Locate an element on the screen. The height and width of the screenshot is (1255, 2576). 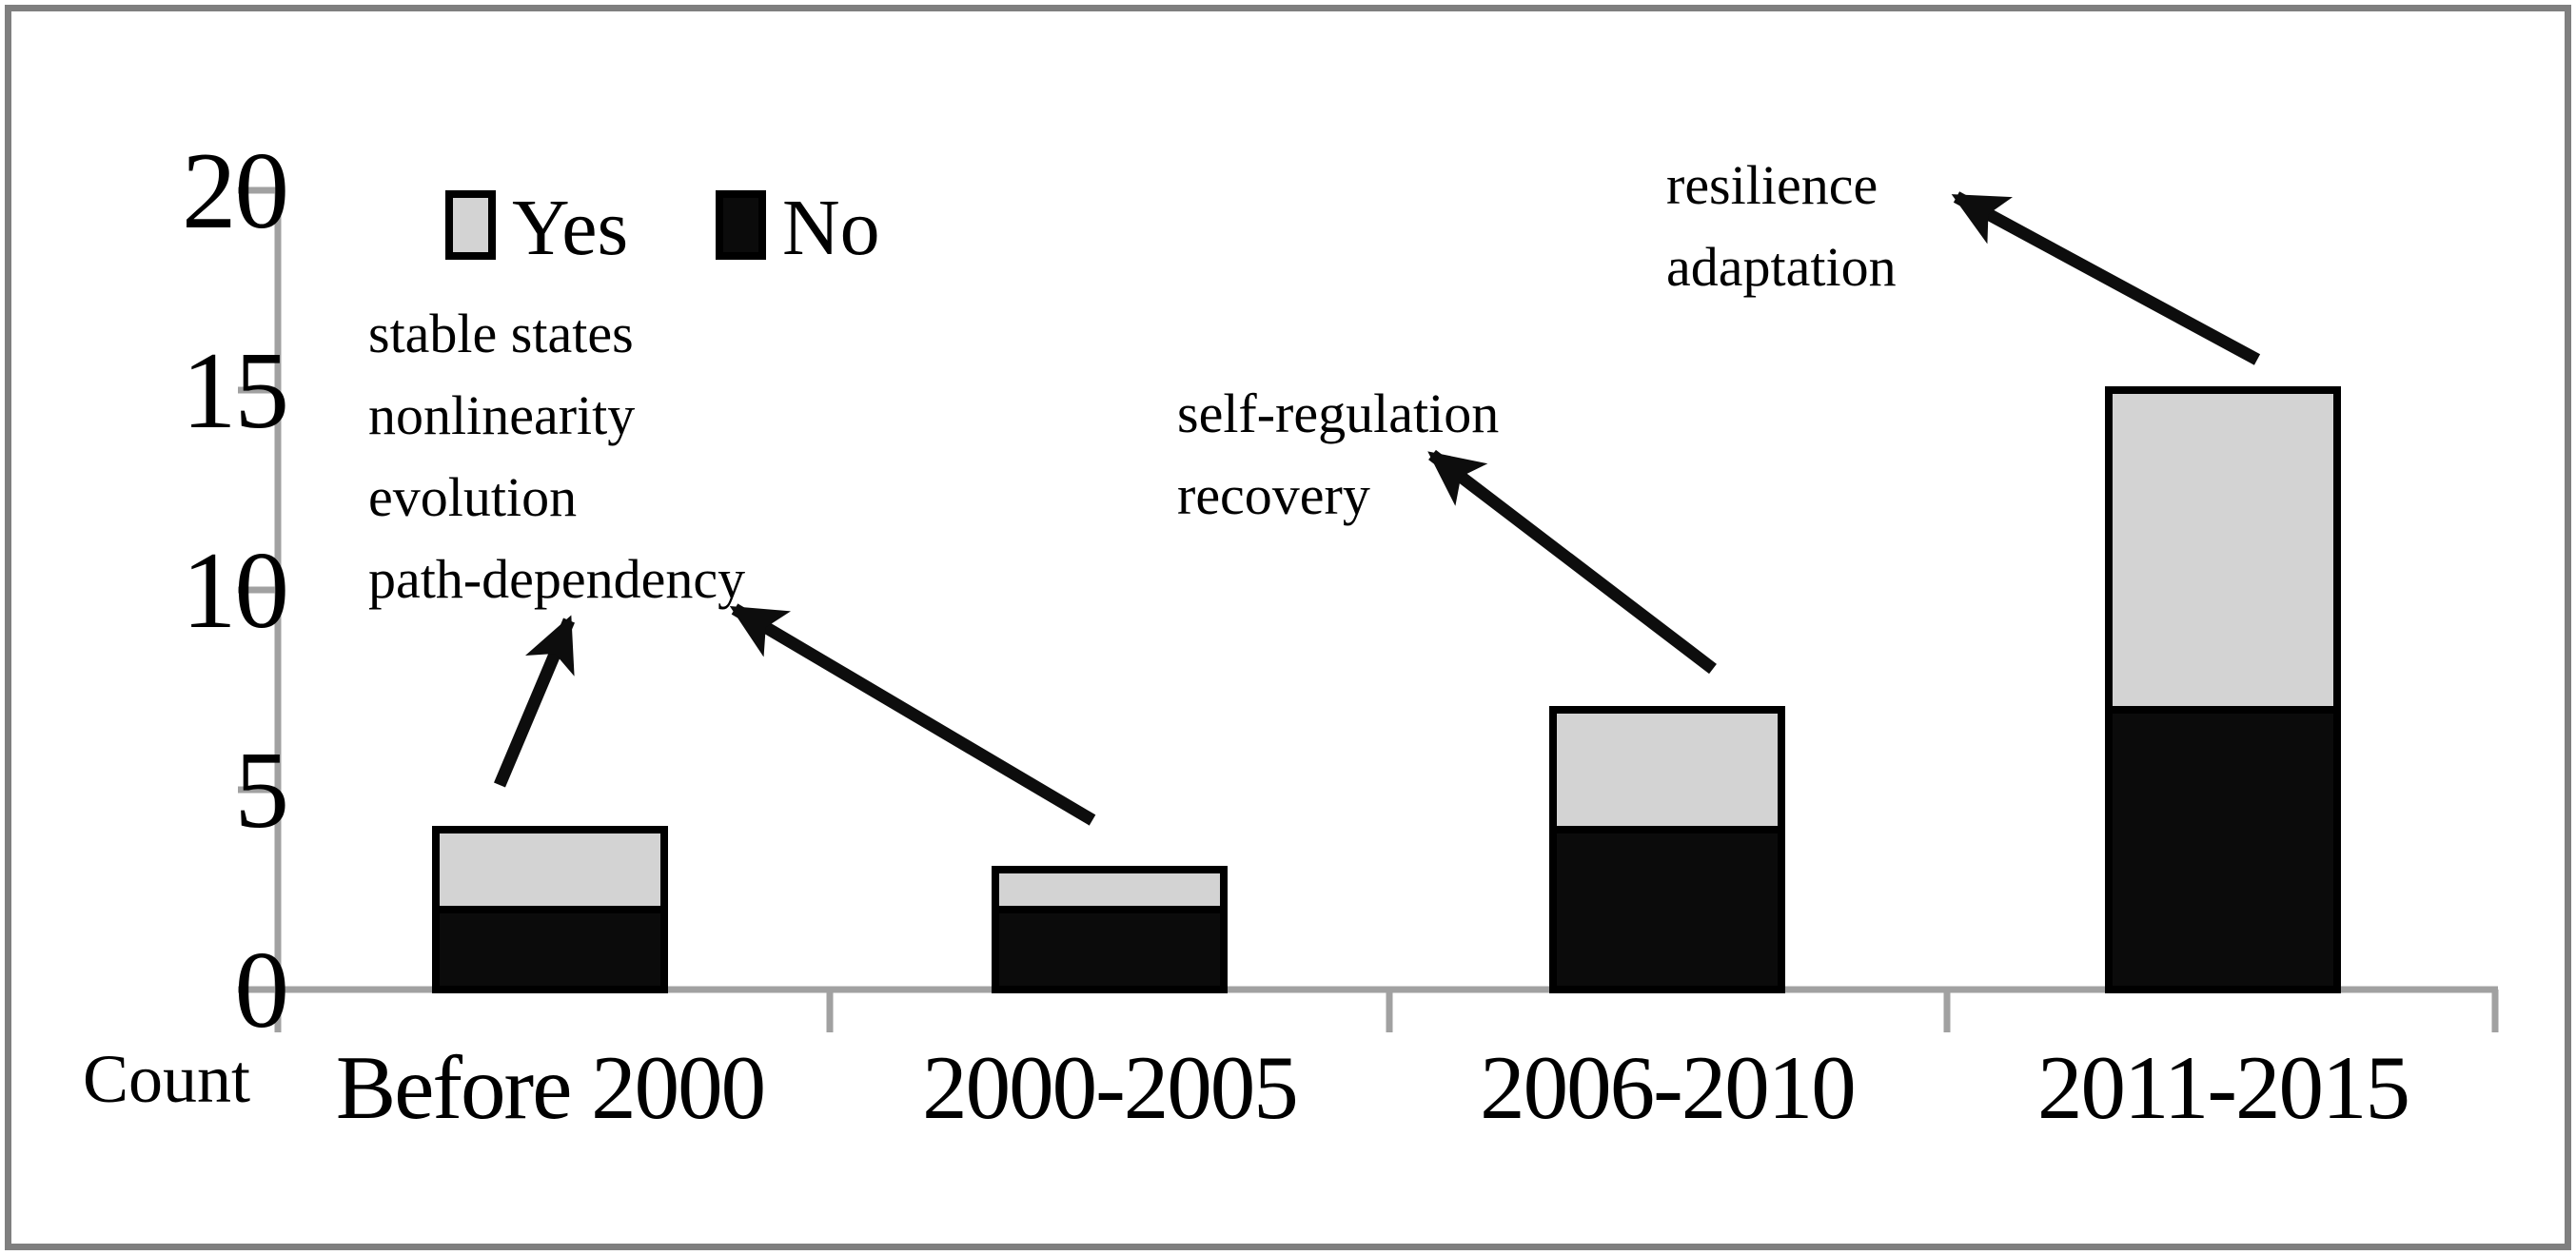
annotation-line: evolution is located at coordinates (473, 497).